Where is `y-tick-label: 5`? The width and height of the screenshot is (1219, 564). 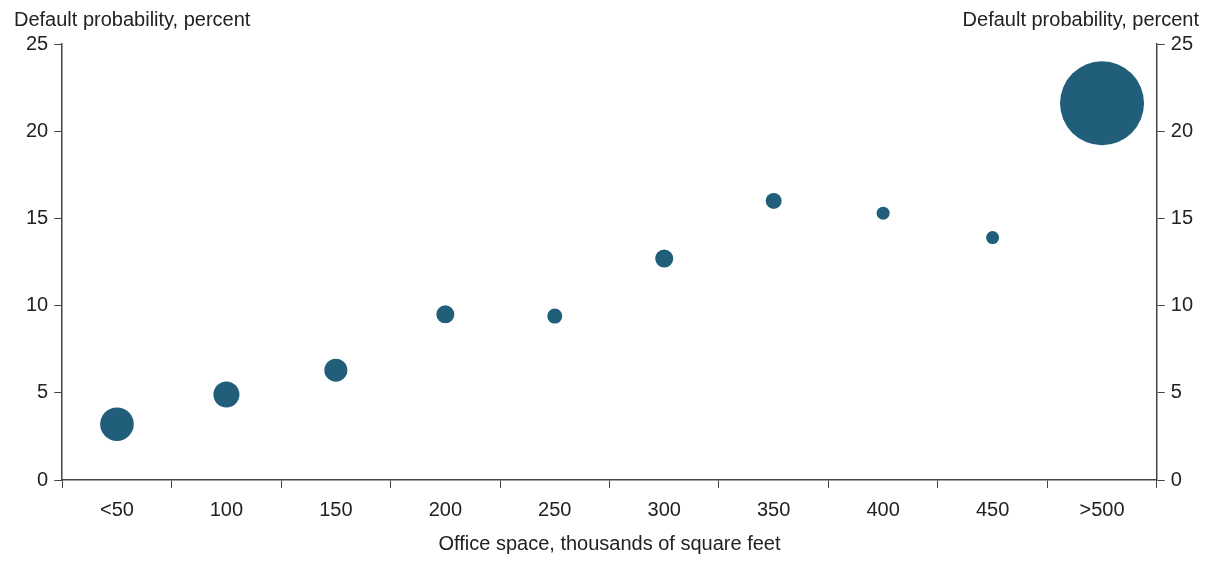
y-tick-label: 5 is located at coordinates (43, 391).